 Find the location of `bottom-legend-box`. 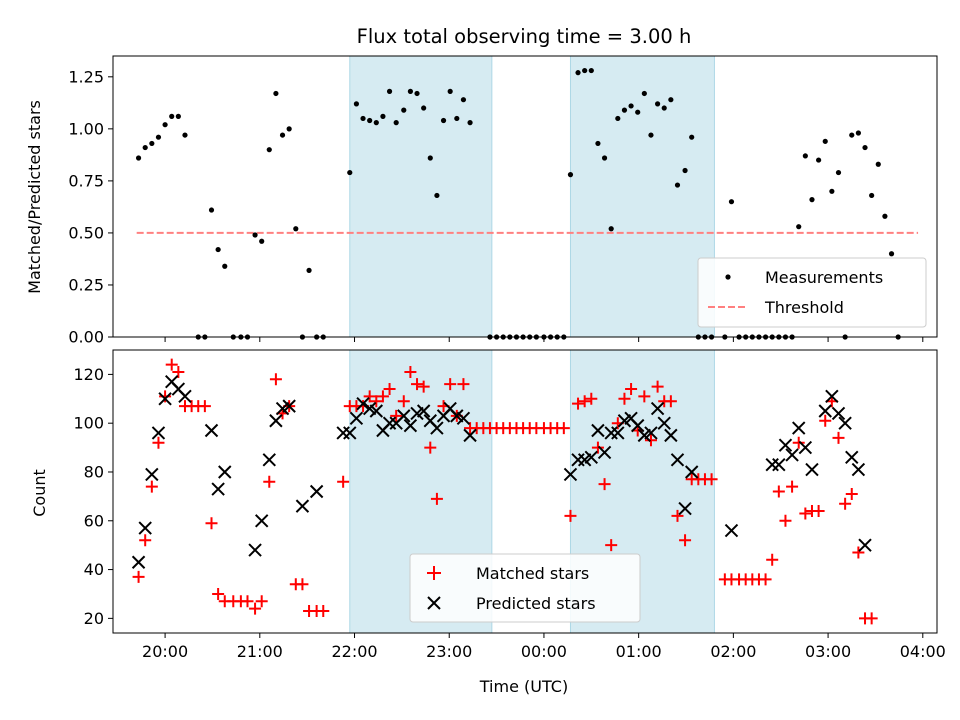

bottom-legend-box is located at coordinates (525, 588).